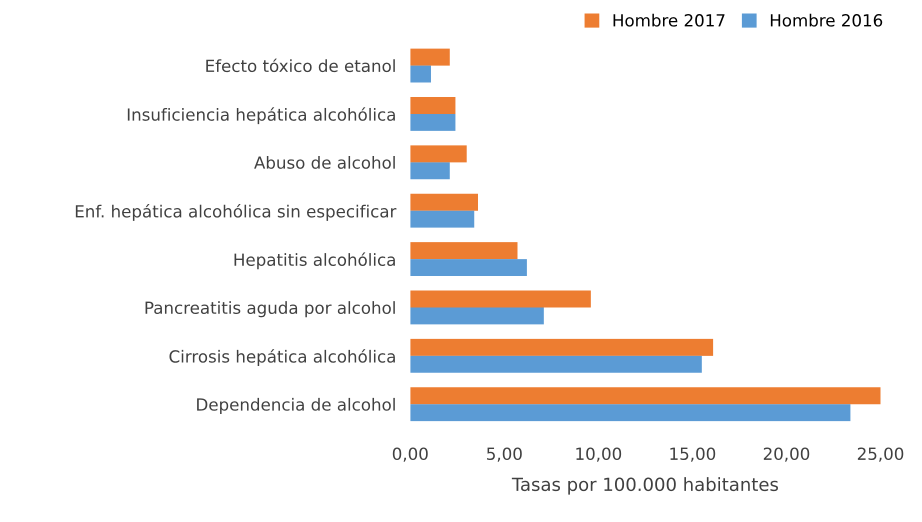 This screenshot has height=522, width=922. Describe the element at coordinates (300, 65) in the screenshot. I see `y-tick-label: Efecto tóxico de etanol` at that location.